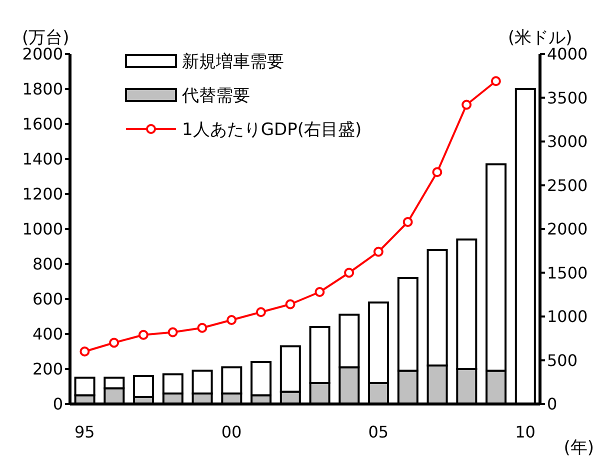 The image size is (596, 465). Describe the element at coordinates (42, 89) in the screenshot. I see `y-tick-label: 1800` at that location.